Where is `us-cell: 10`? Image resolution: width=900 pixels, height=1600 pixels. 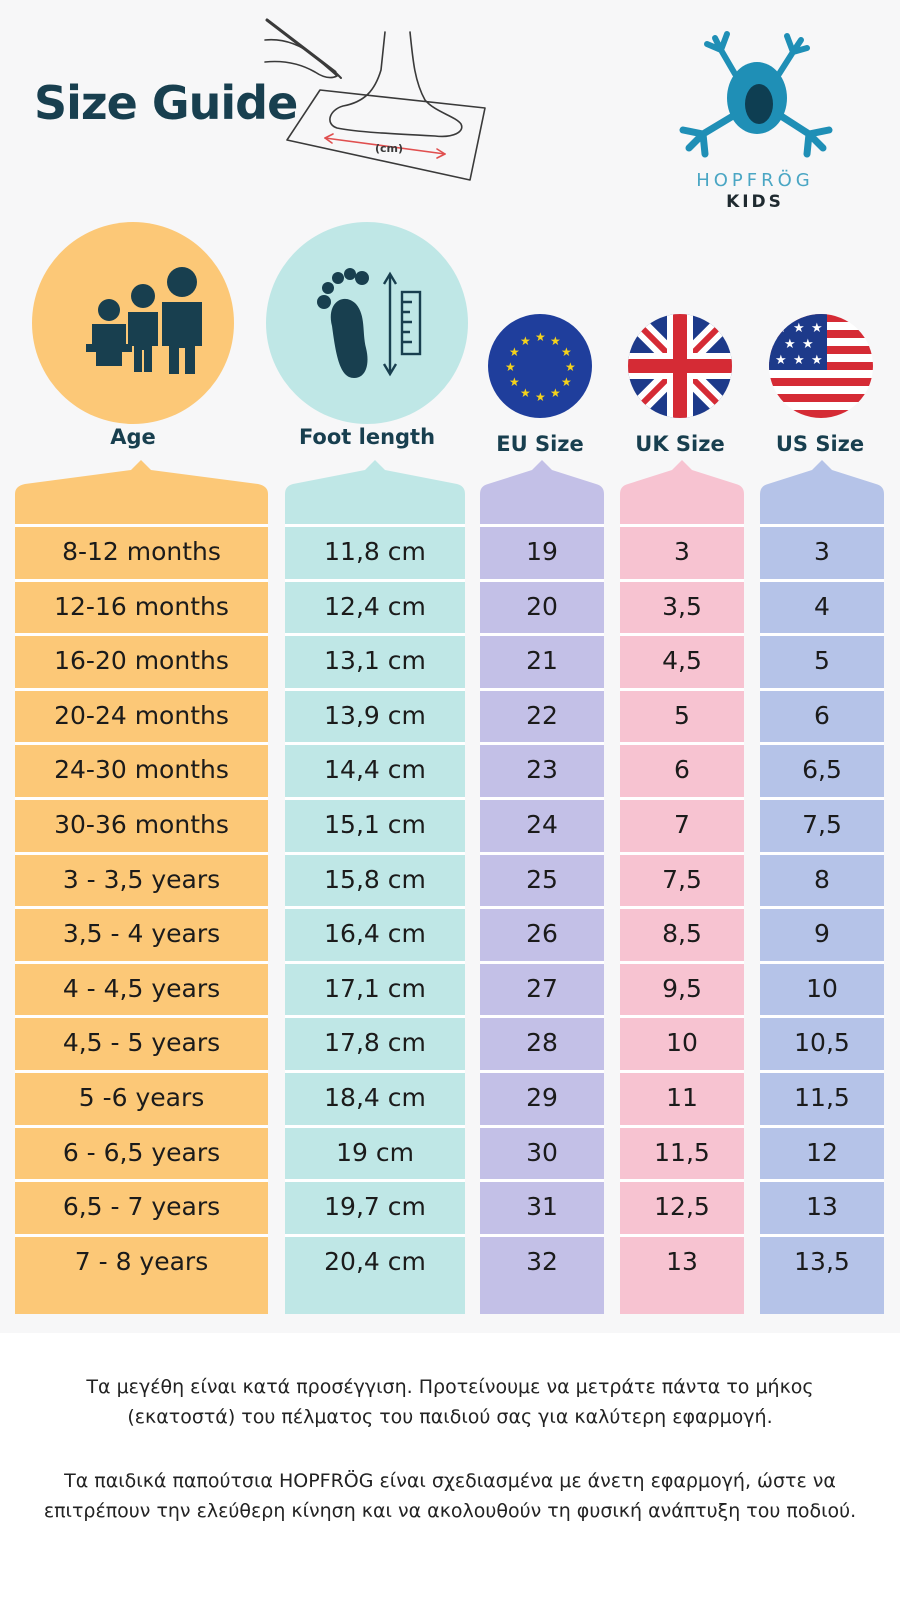 us-cell: 10 is located at coordinates (822, 986).